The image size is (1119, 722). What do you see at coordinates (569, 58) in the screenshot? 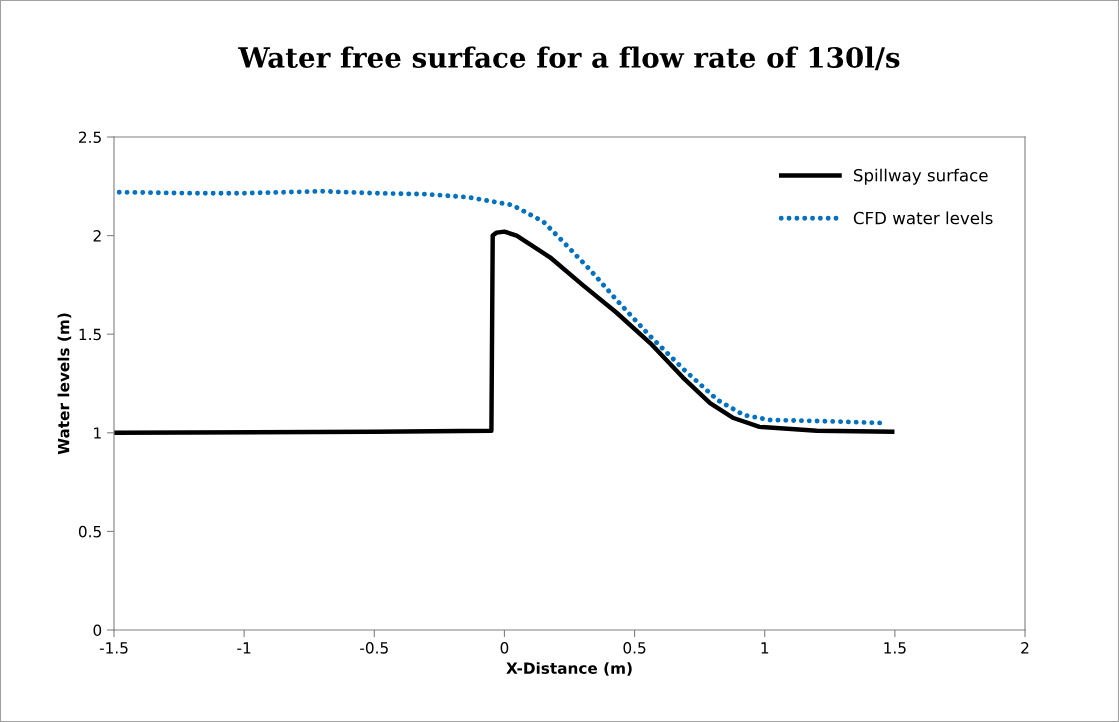
I see `chart-title: Water free surface for a flow rate of 130l/s` at bounding box center [569, 58].